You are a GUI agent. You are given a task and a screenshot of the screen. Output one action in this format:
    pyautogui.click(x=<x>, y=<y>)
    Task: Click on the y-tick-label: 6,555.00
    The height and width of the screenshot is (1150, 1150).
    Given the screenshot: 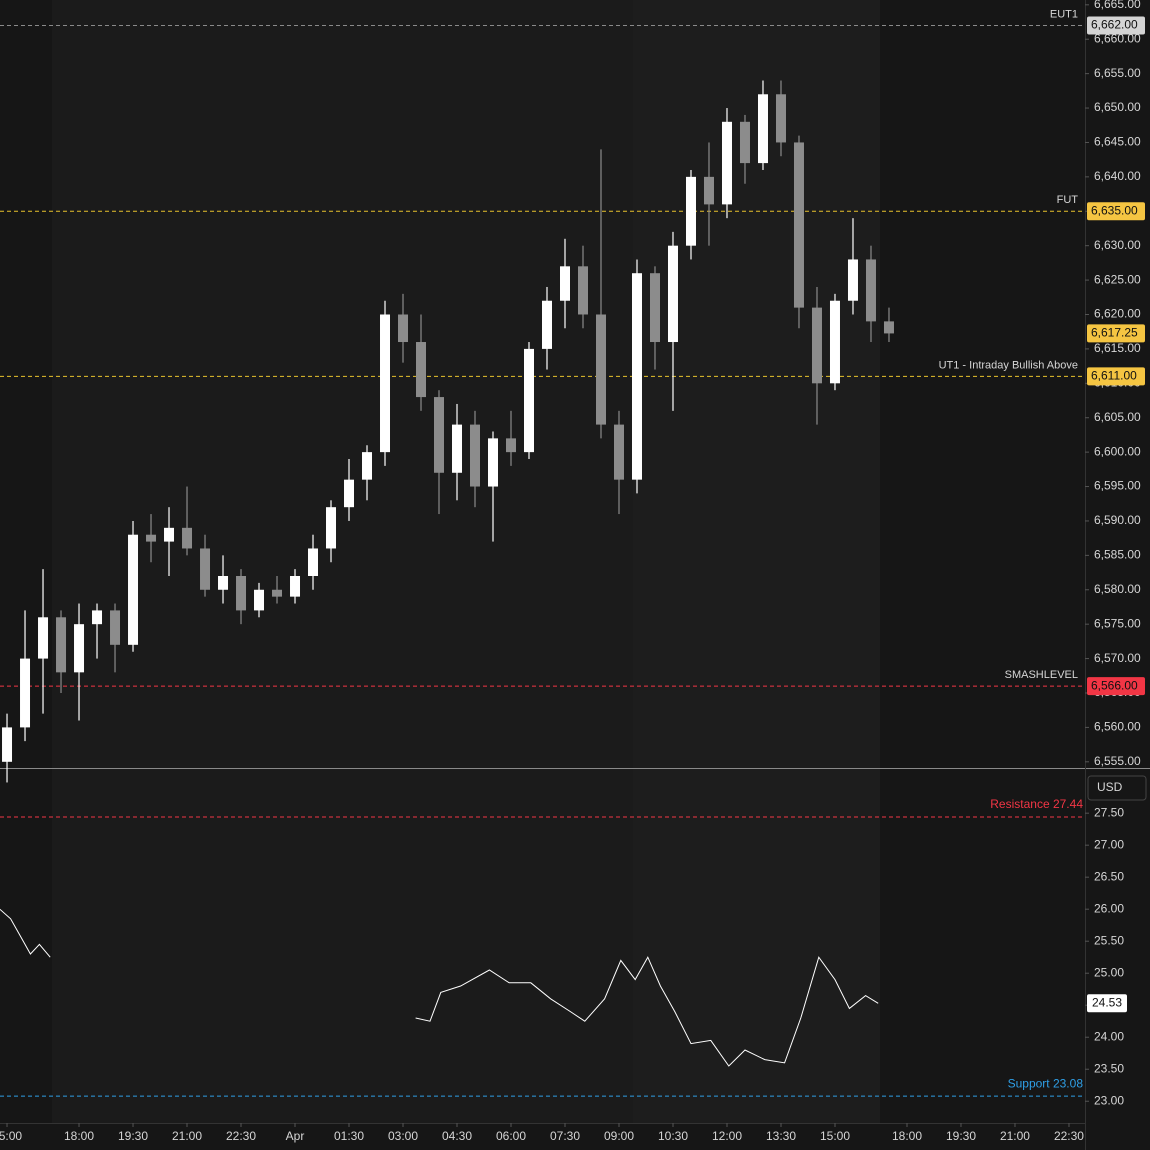 What is the action you would take?
    pyautogui.click(x=1117, y=761)
    